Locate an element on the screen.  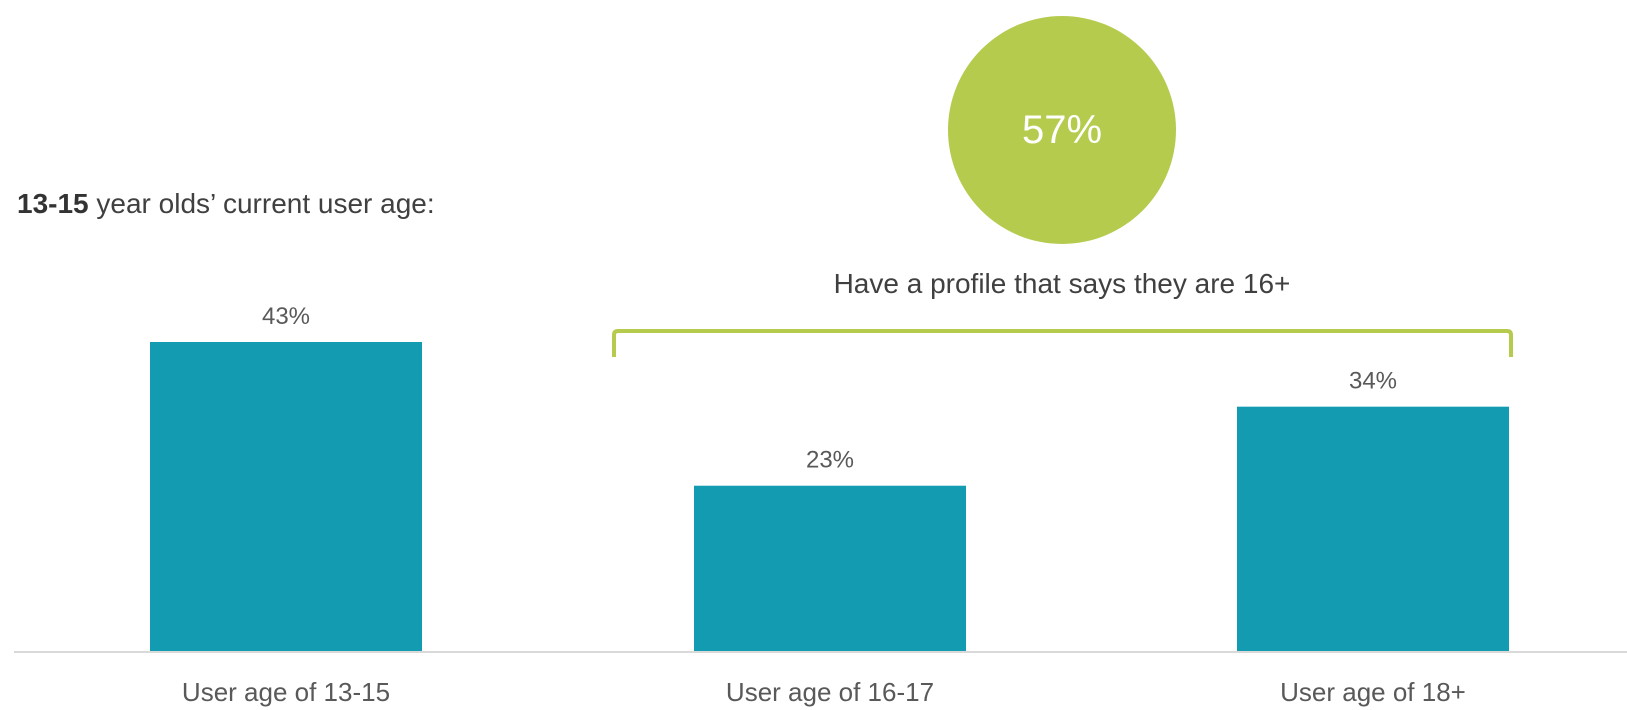
category-label-3: User age of 18+ is located at coordinates (1373, 692).